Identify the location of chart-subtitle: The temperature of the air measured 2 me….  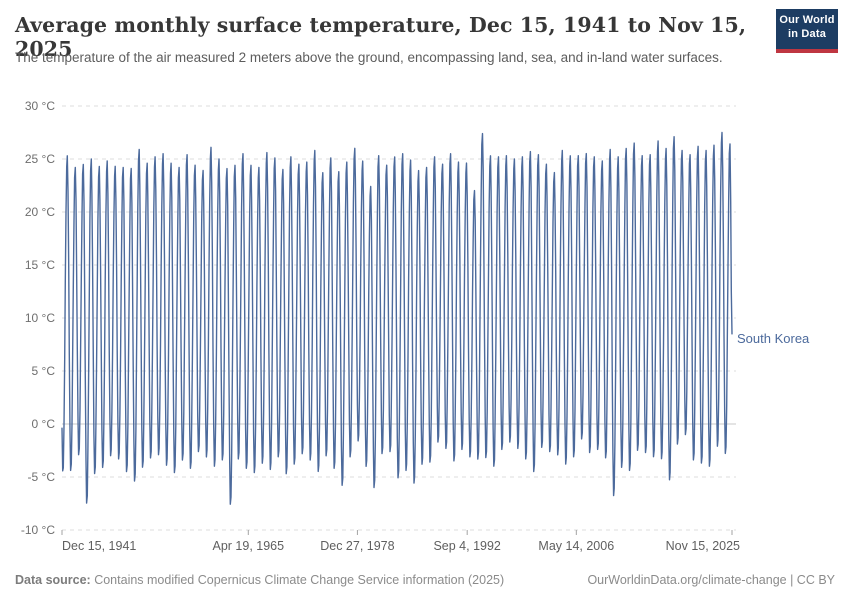
(369, 57).